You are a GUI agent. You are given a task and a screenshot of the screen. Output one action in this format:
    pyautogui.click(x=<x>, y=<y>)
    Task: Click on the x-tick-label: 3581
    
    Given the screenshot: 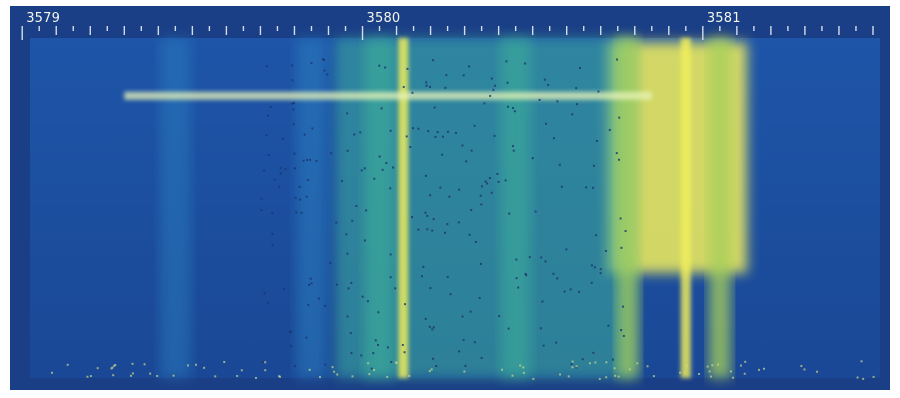 What is the action you would take?
    pyautogui.click(x=724, y=18)
    